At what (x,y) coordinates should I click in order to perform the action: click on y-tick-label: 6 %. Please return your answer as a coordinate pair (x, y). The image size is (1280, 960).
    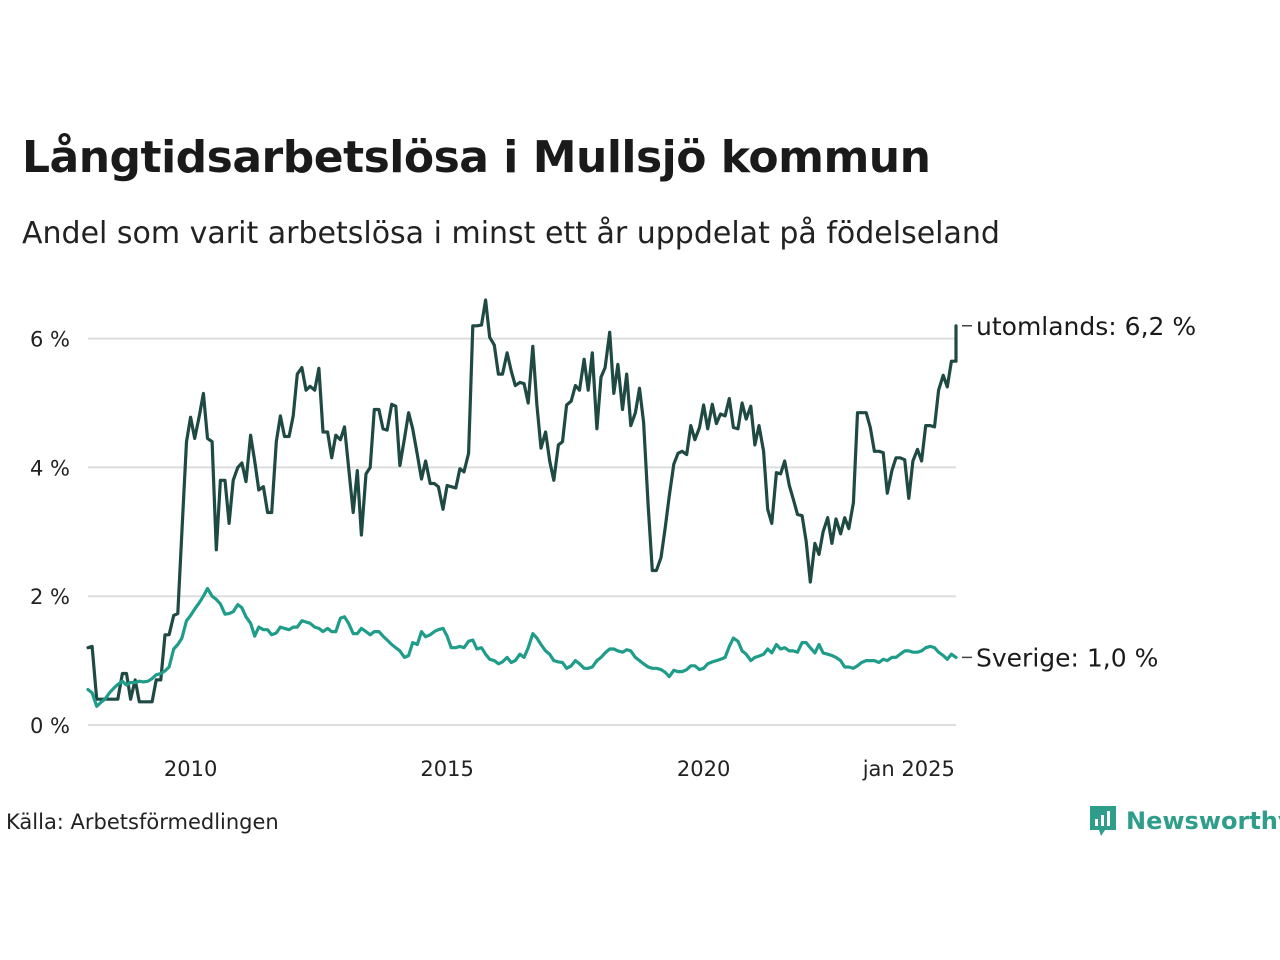
    Looking at the image, I should click on (50, 340).